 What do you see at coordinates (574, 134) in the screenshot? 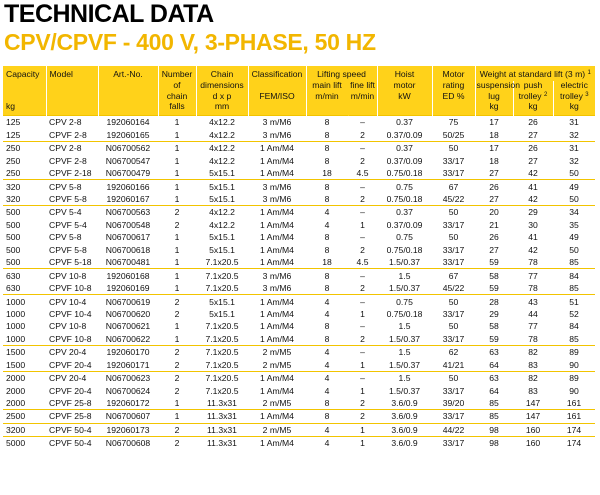
I see `cell-weight-electric-trolley: 32` at bounding box center [574, 134].